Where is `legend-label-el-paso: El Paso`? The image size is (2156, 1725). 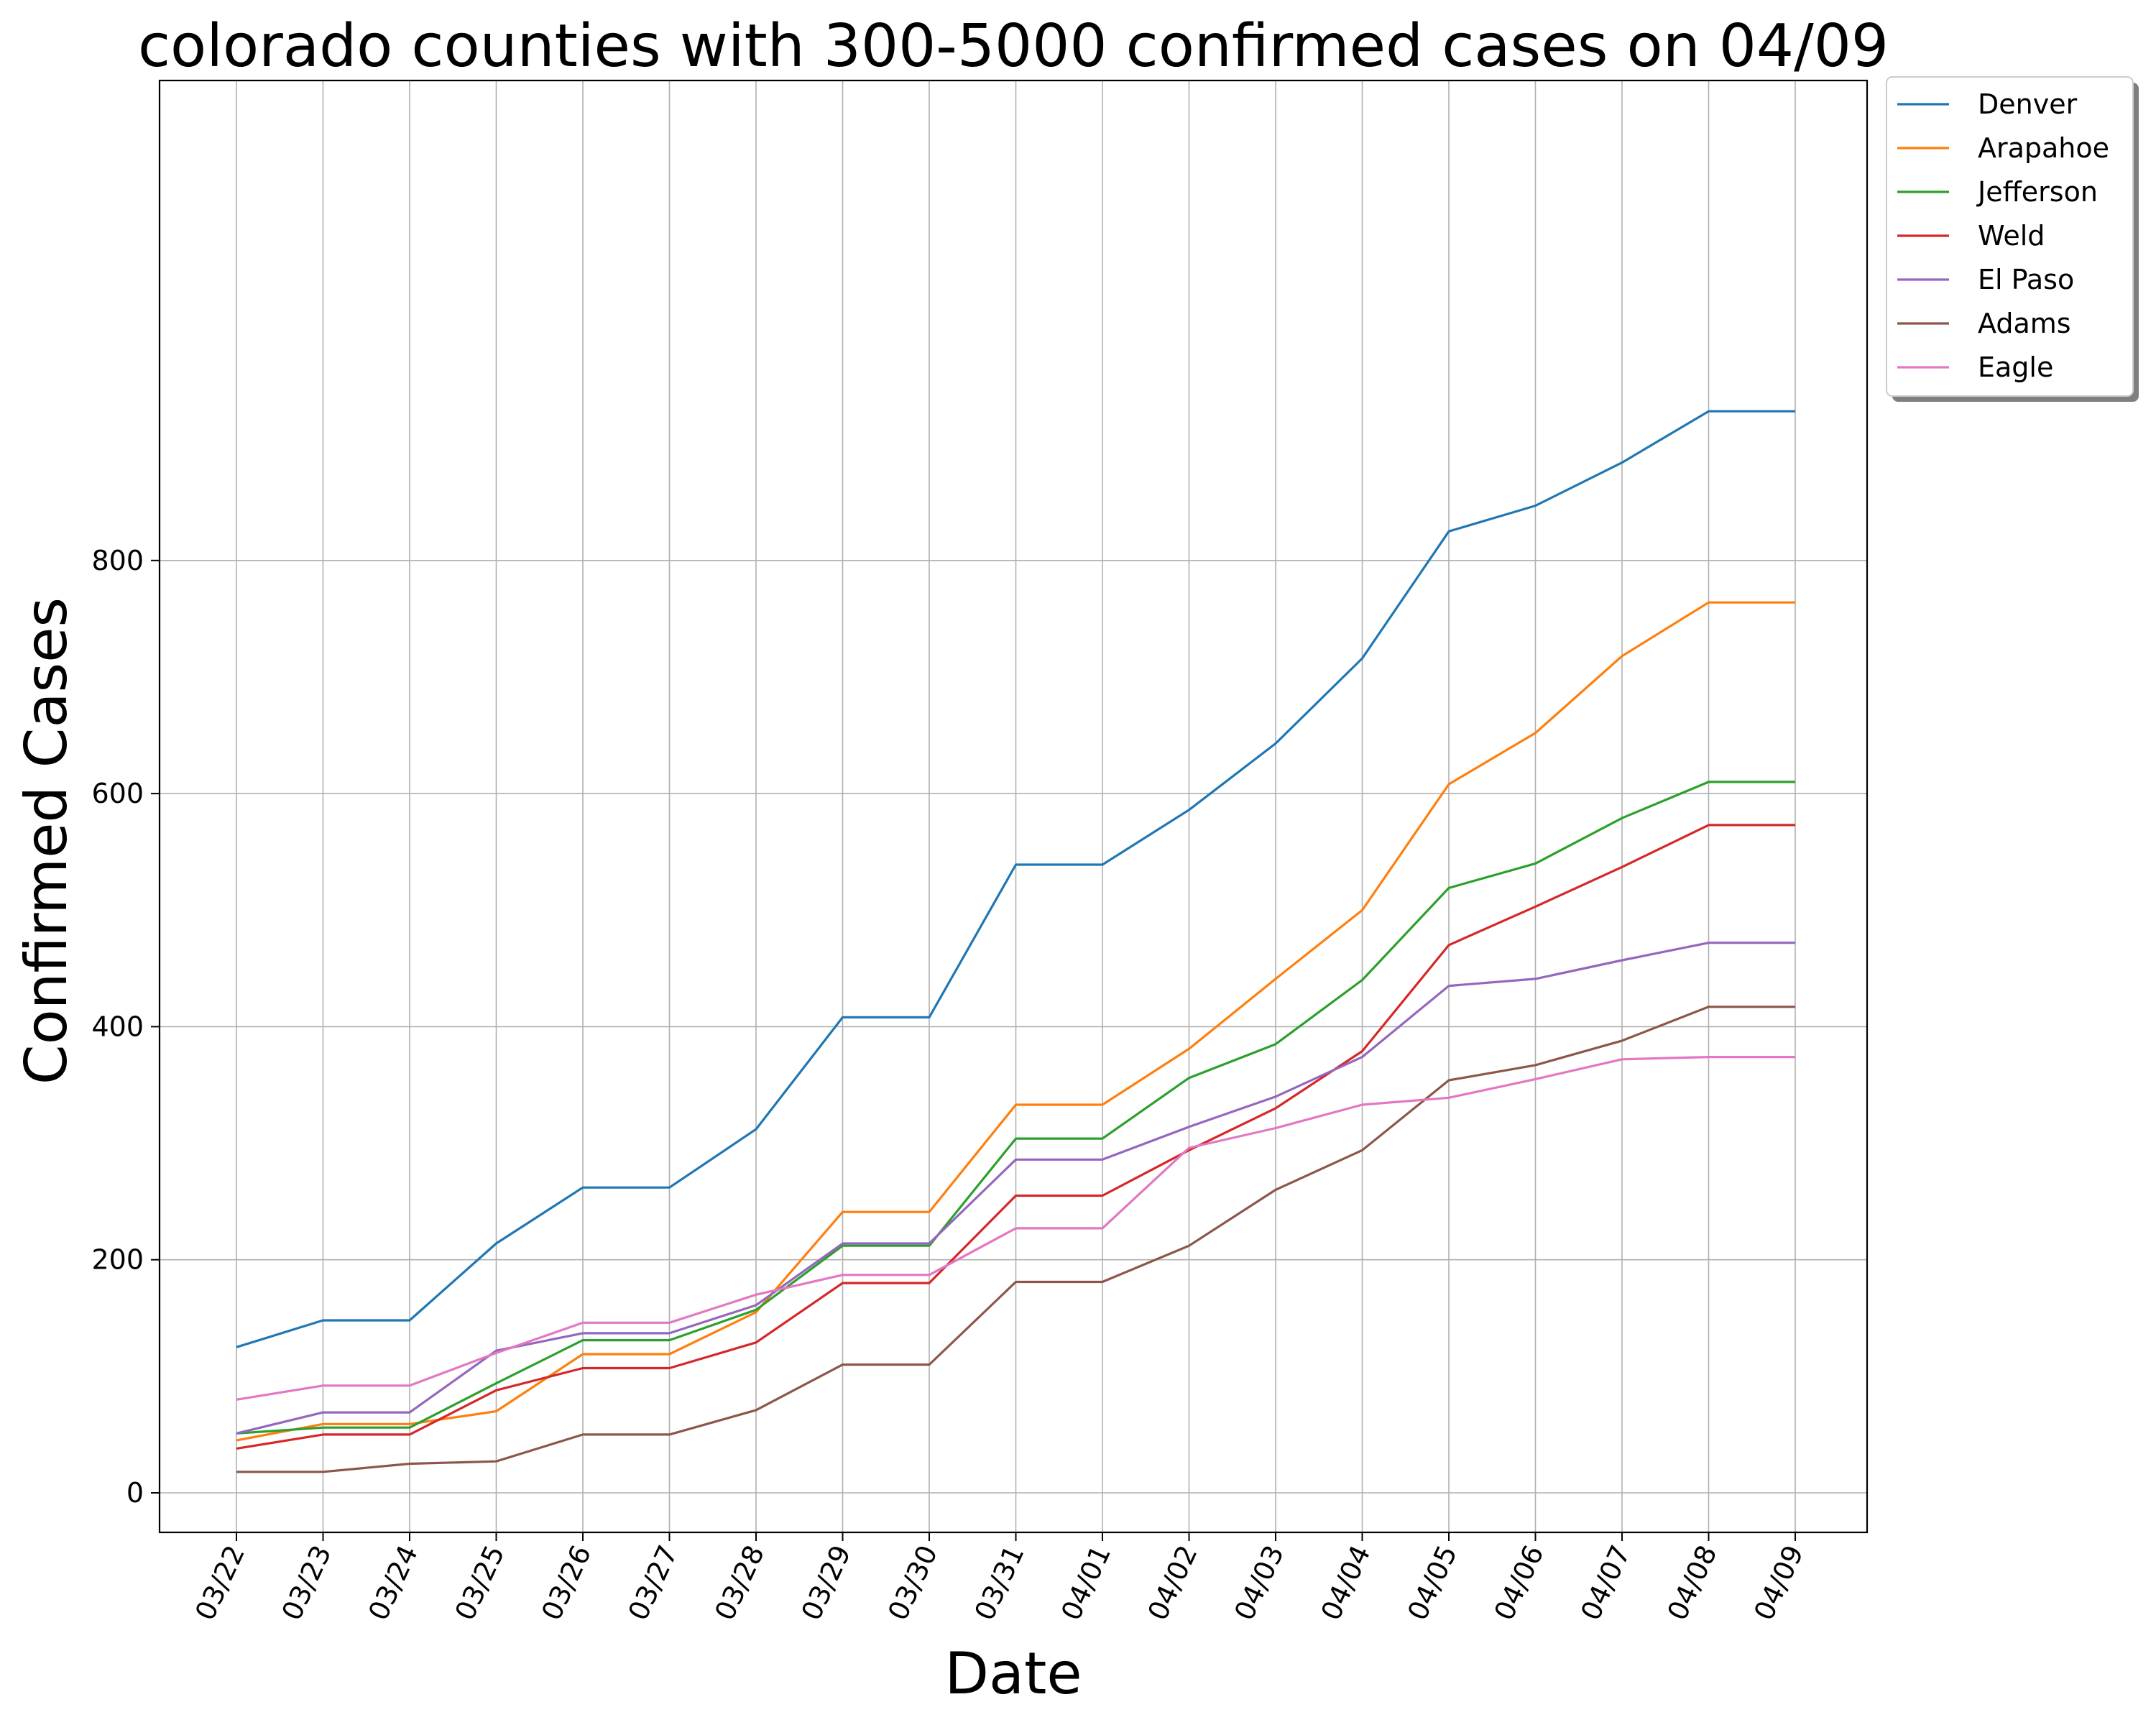
legend-label-el-paso: El Paso is located at coordinates (2026, 279).